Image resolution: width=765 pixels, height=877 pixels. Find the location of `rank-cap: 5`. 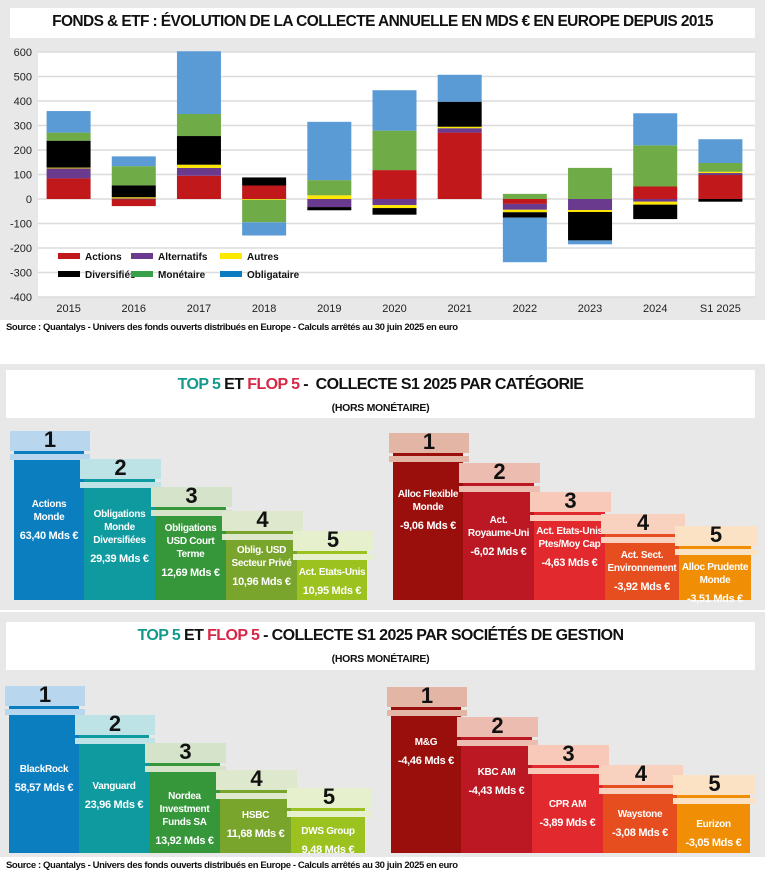

rank-cap: 5 is located at coordinates (714, 783).